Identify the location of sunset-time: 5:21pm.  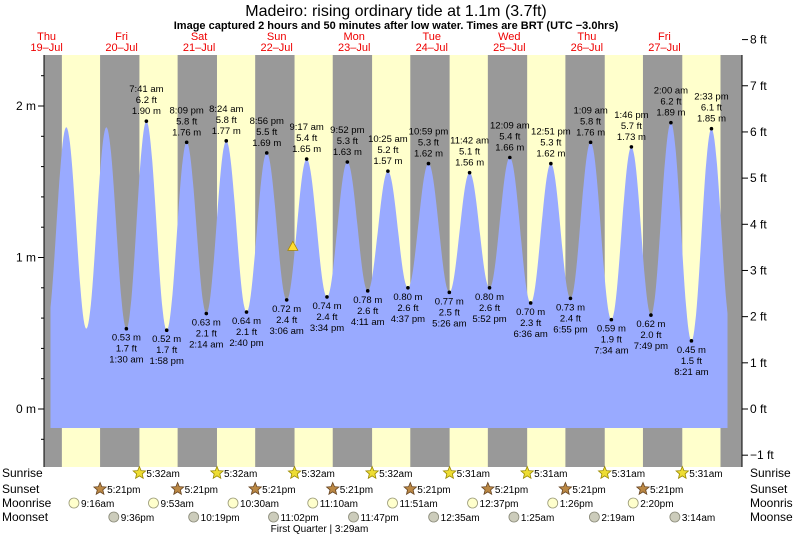
(588, 490).